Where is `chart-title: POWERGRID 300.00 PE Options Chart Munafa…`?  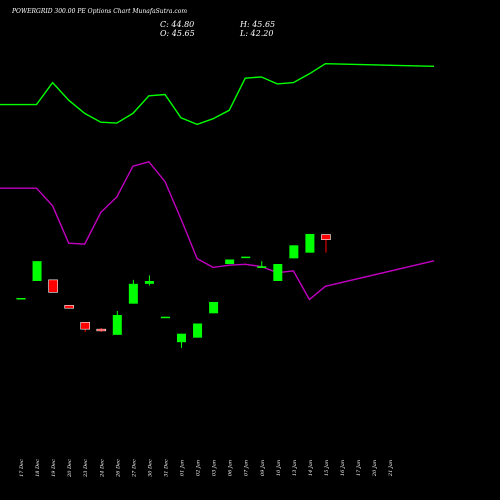
chart-title: POWERGRID 300.00 PE Options Chart Munafa… is located at coordinates (100, 11).